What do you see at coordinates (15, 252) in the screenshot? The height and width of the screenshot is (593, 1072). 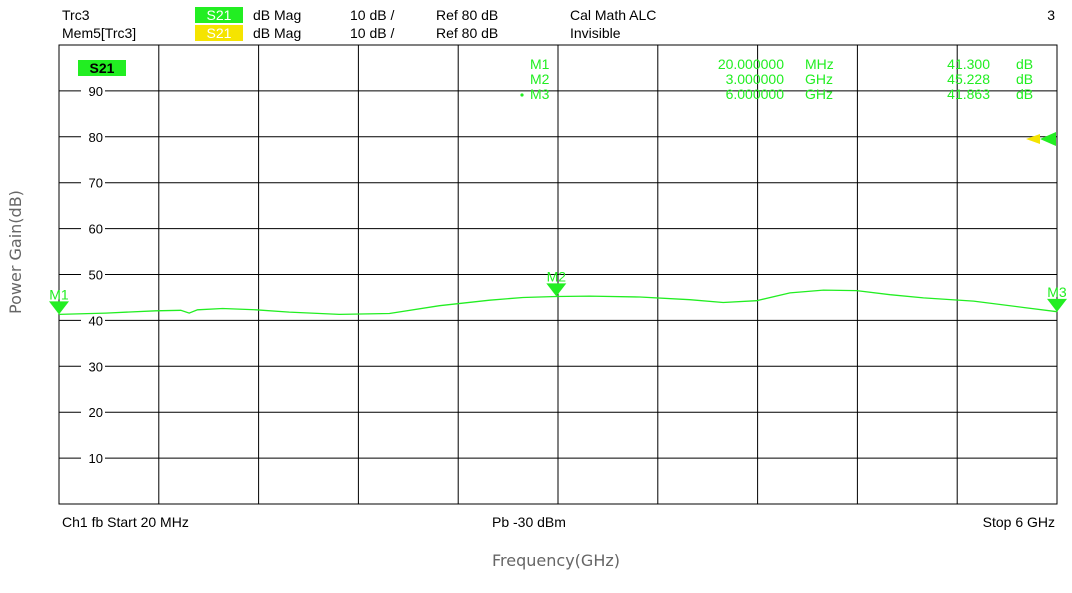 I see `y-axis-title: Power Gain(dB)` at bounding box center [15, 252].